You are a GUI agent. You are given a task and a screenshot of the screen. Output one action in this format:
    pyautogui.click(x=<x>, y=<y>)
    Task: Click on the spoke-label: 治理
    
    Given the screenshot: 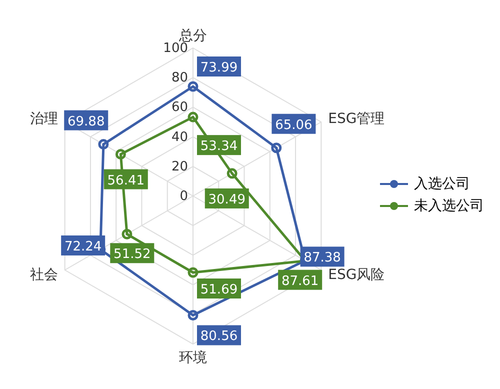 What is the action you would take?
    pyautogui.click(x=44, y=118)
    